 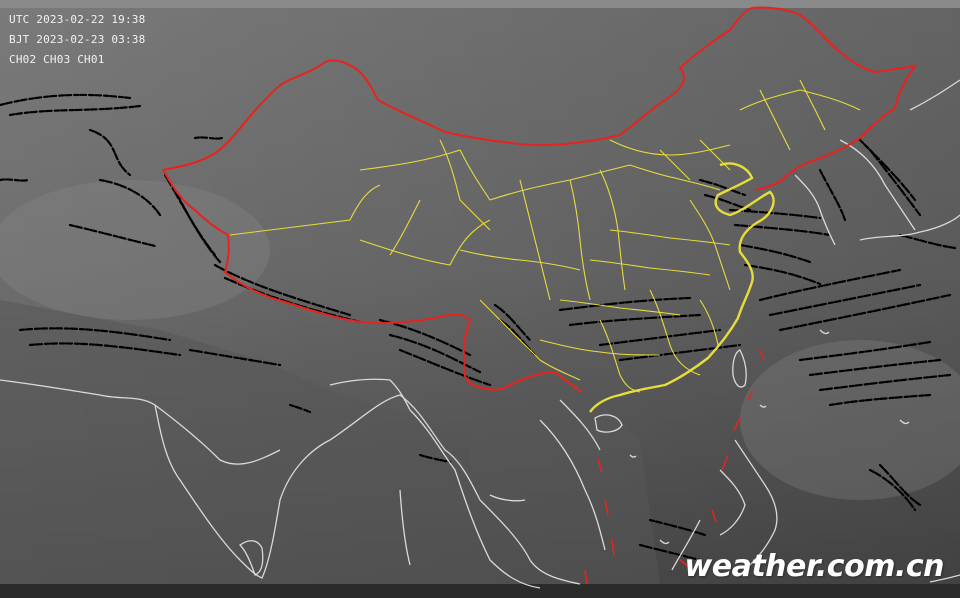 I want to click on channel-list: CH02 CH03 CH01, so click(x=57, y=59).